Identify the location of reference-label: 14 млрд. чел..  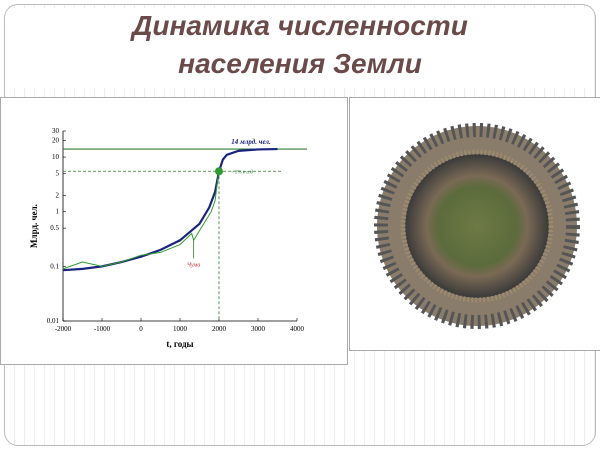
(251, 142).